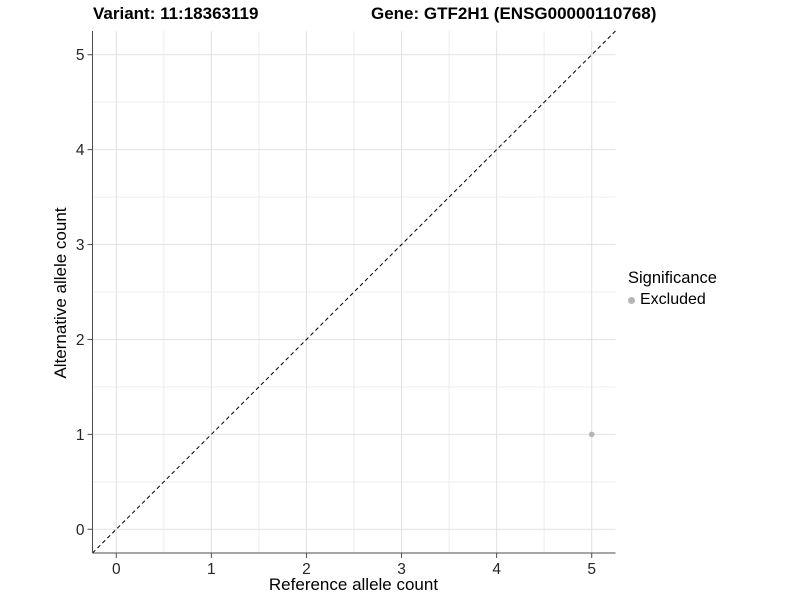 Image resolution: width=800 pixels, height=600 pixels. I want to click on y-tick-label: 5, so click(80, 55).